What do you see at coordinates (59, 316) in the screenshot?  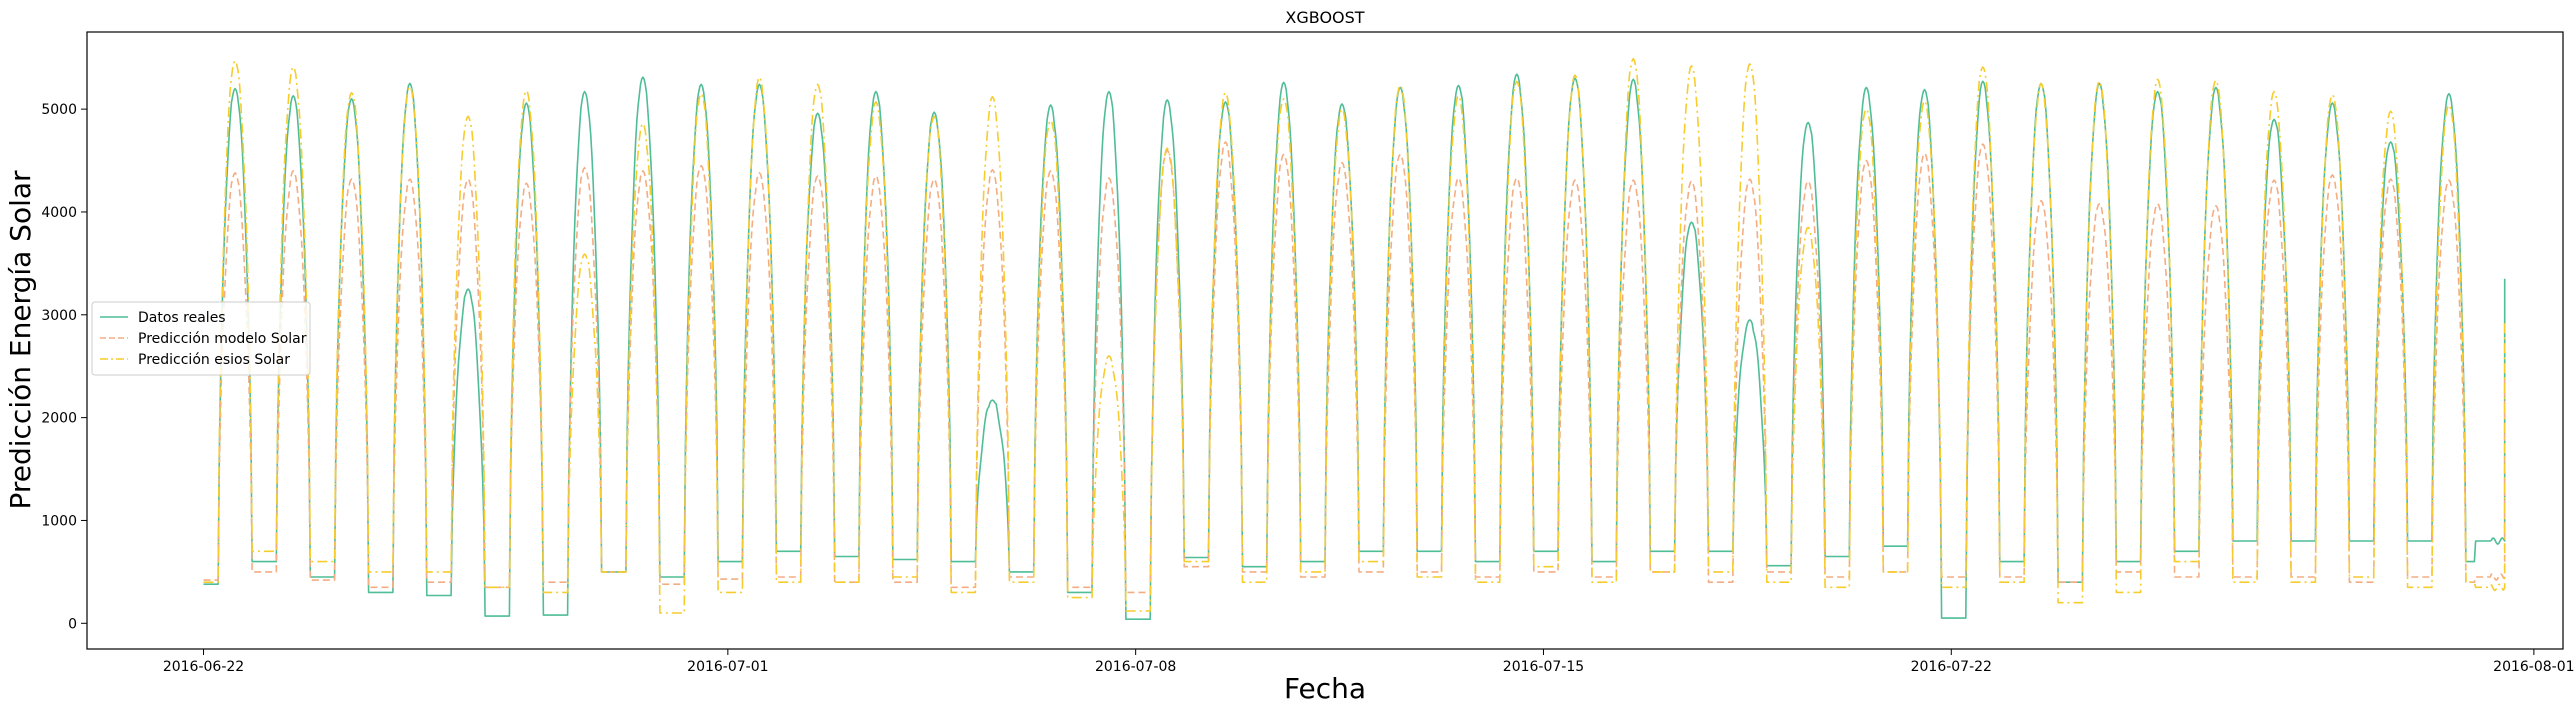 I see `y-tick-label: 3000` at bounding box center [59, 316].